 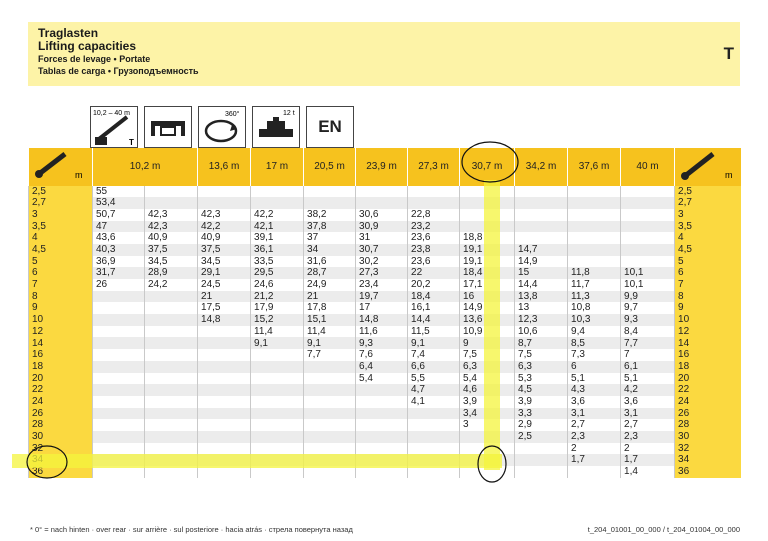 I want to click on radius-right-cell: 5, so click(x=707, y=261).